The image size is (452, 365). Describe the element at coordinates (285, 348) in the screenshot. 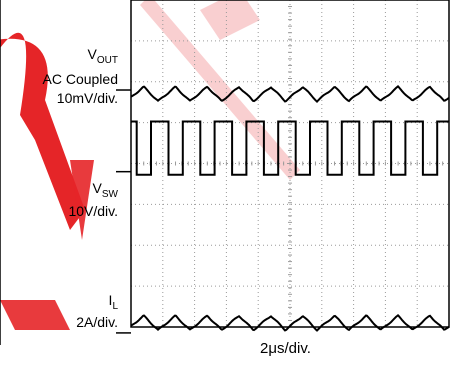

I see `x-axis-label: 2μs/div.` at that location.